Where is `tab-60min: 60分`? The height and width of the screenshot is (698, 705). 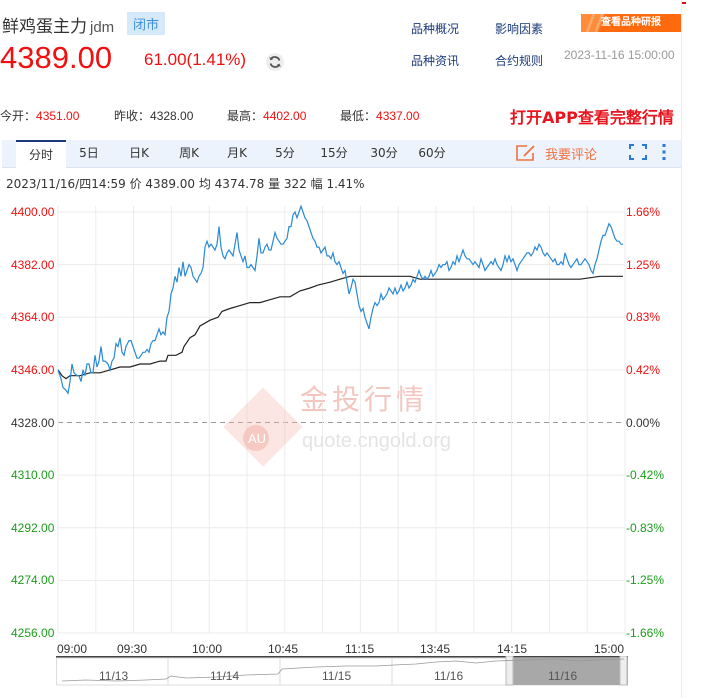
tab-60min: 60分 is located at coordinates (432, 153).